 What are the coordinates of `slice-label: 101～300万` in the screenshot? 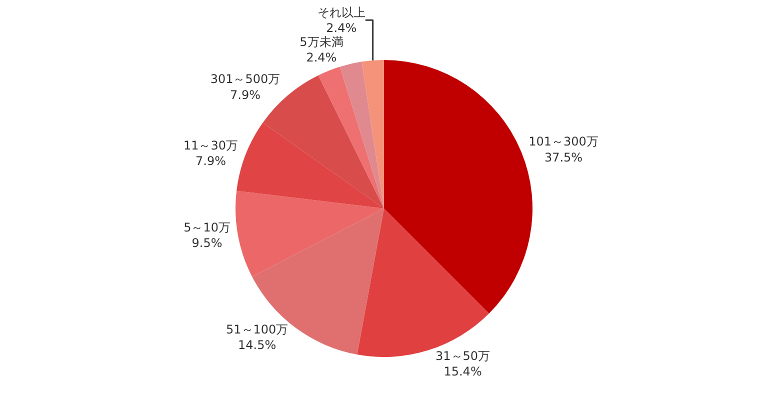 It's located at (563, 141).